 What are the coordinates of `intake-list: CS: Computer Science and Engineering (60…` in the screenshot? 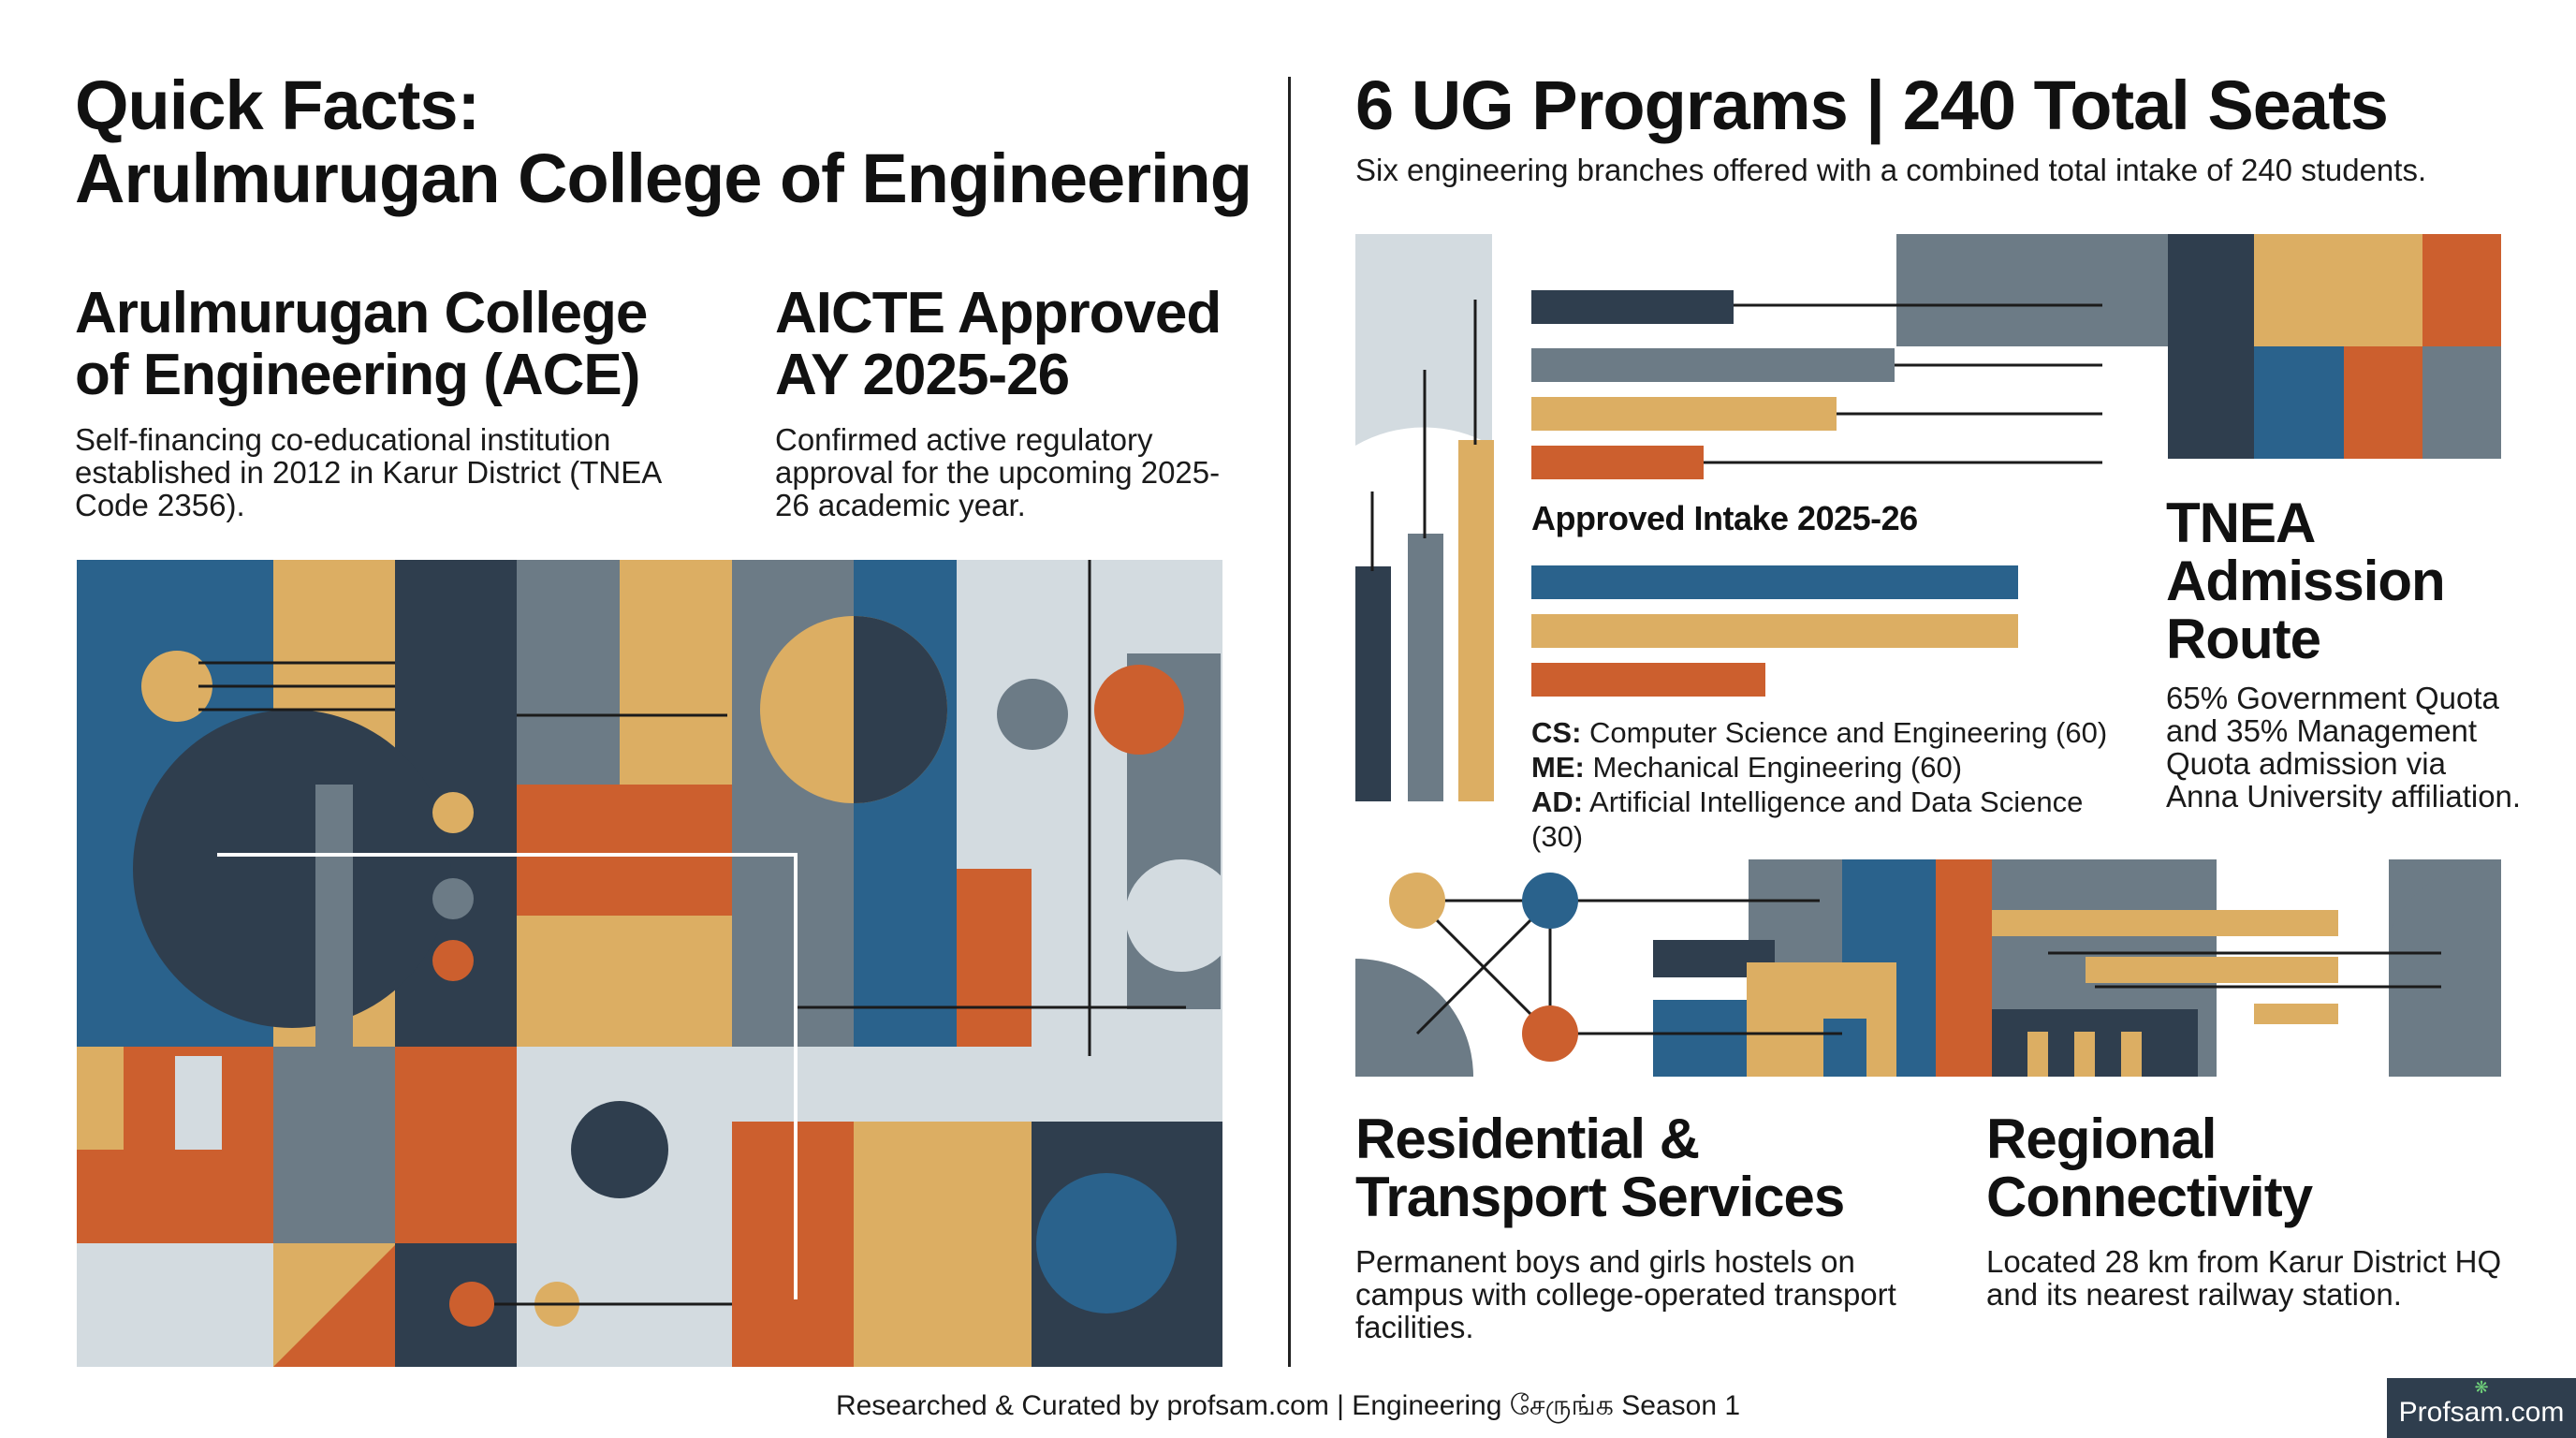 It's located at (1835, 784).